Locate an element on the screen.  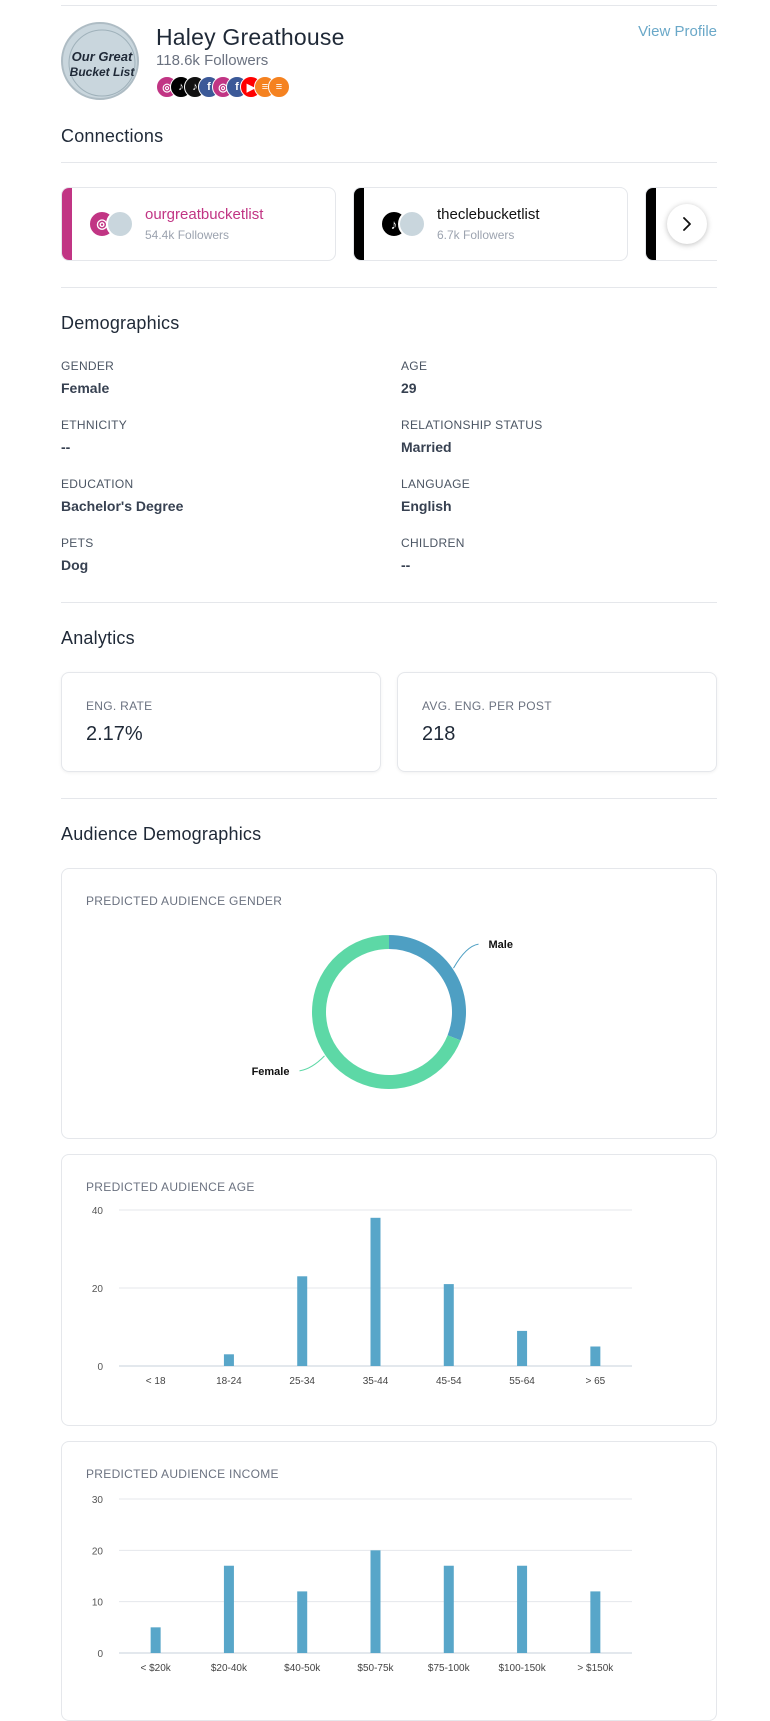
field-value: Bachelor's Degree is located at coordinates (122, 506).